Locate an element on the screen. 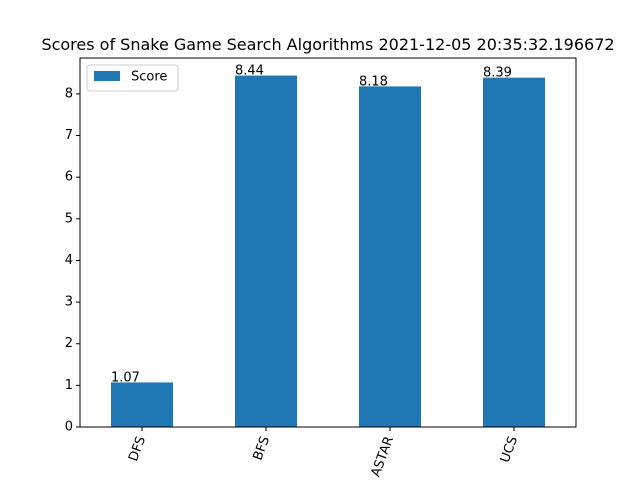  x-tick-label-ucs: UCS is located at coordinates (509, 449).